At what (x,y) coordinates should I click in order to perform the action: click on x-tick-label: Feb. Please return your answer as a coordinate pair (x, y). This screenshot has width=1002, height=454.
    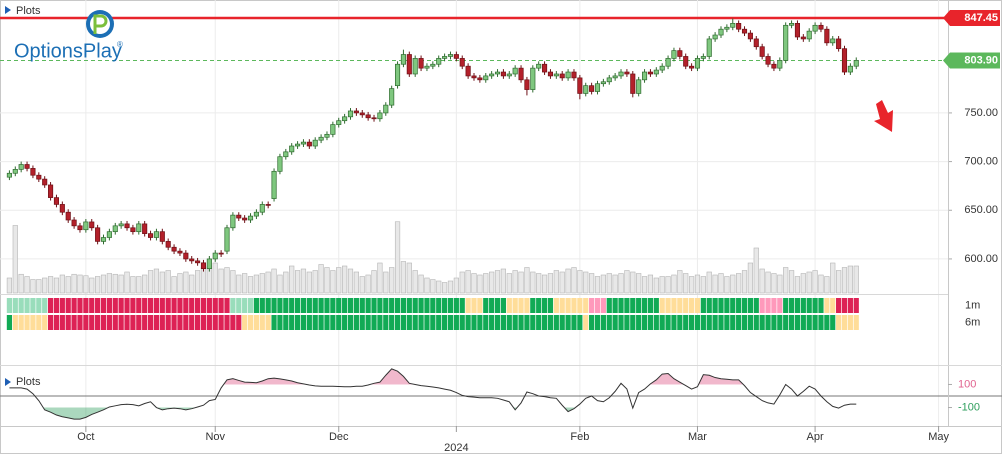
    Looking at the image, I should click on (579, 437).